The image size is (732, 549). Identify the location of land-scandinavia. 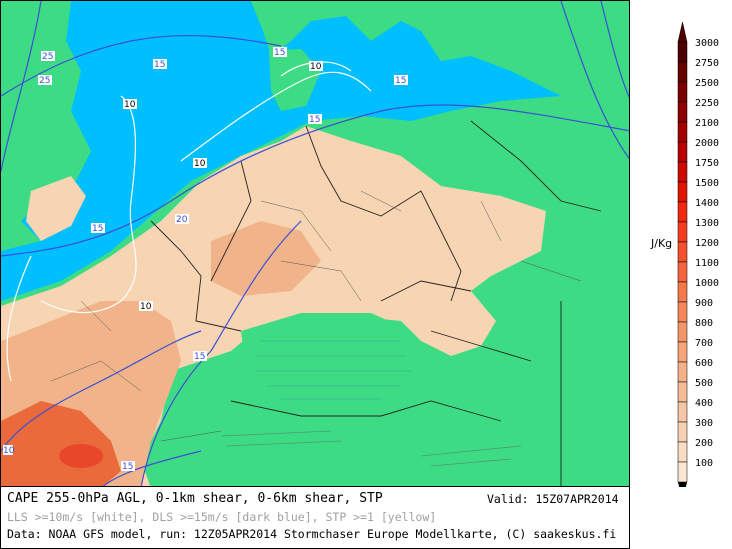
(440, 51).